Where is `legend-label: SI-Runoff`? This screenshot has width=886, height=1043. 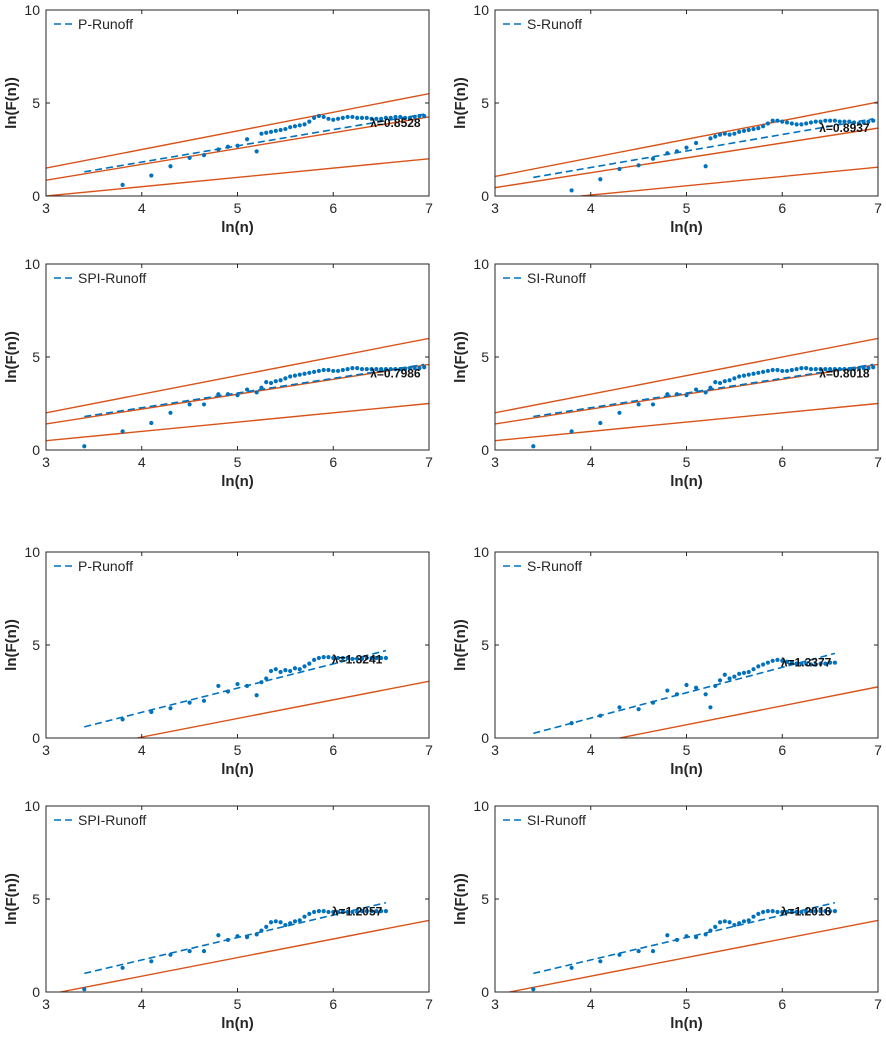 legend-label: SI-Runoff is located at coordinates (556, 278).